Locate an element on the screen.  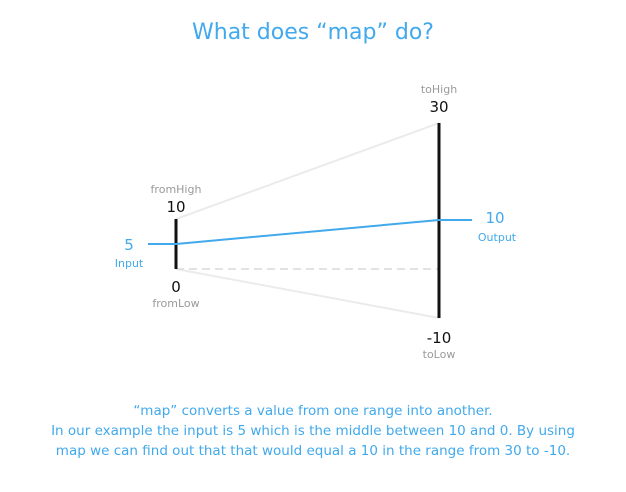
map-path-line is located at coordinates (310, 232).